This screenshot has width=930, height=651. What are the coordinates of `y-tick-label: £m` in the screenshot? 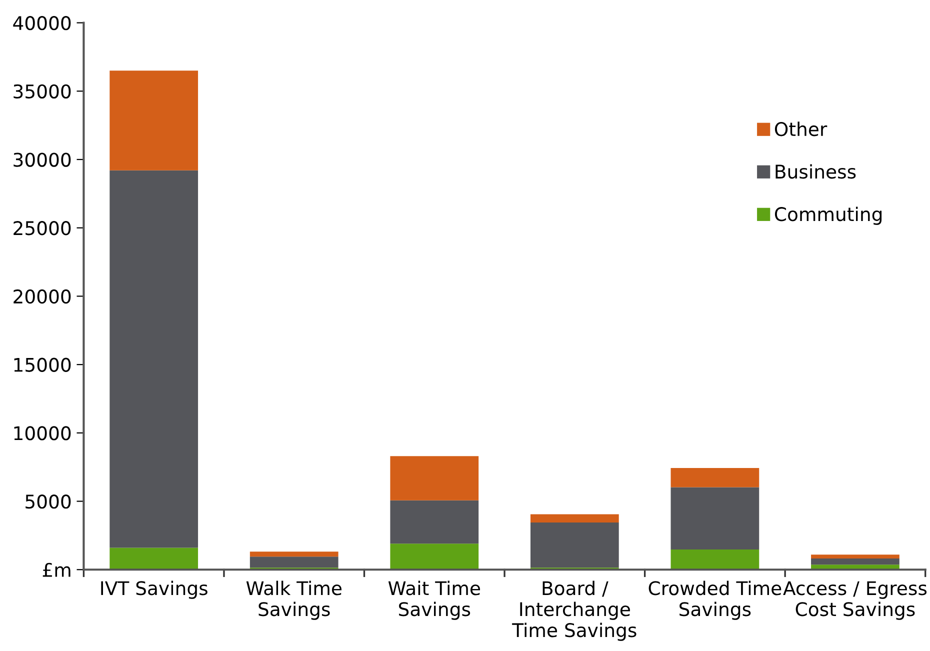 It's located at (56, 569).